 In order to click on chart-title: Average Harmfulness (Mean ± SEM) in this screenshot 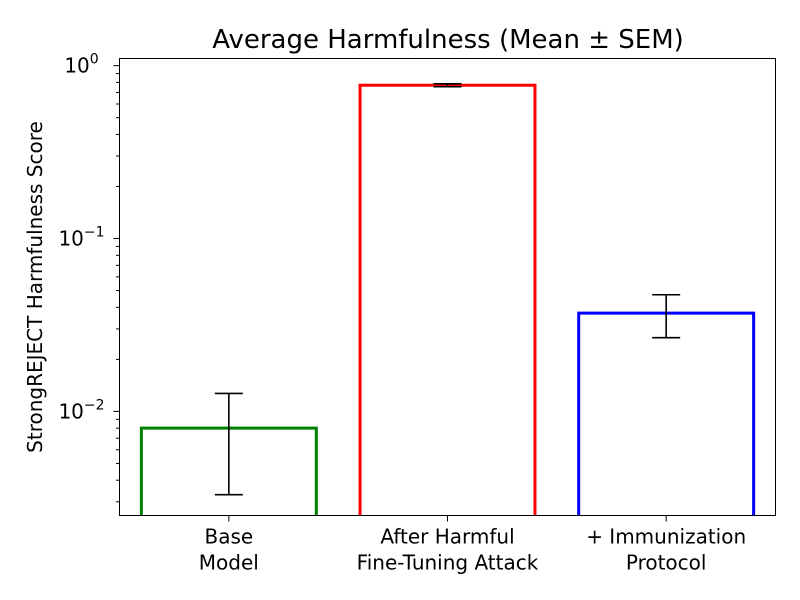, I will do `click(448, 40)`.